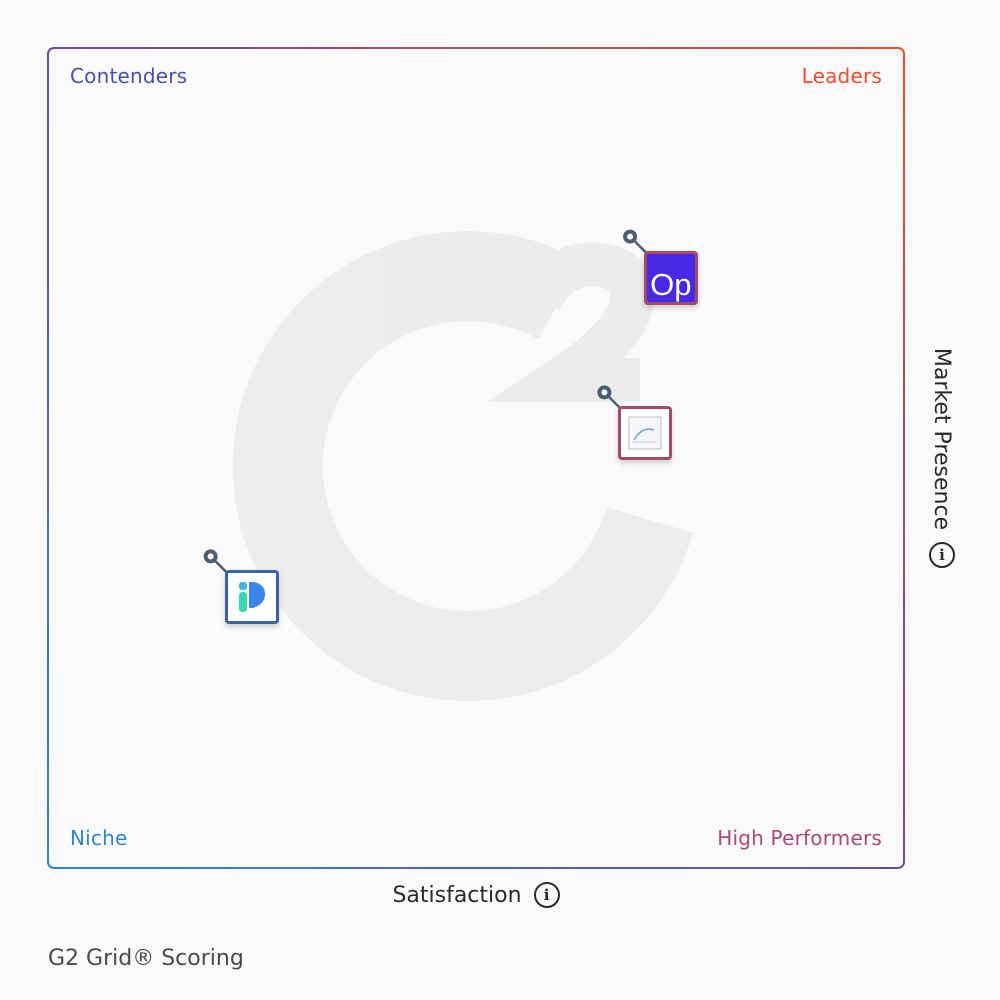 This screenshot has height=1000, width=1000. I want to click on vendor-logo-op: Op, so click(671, 277).